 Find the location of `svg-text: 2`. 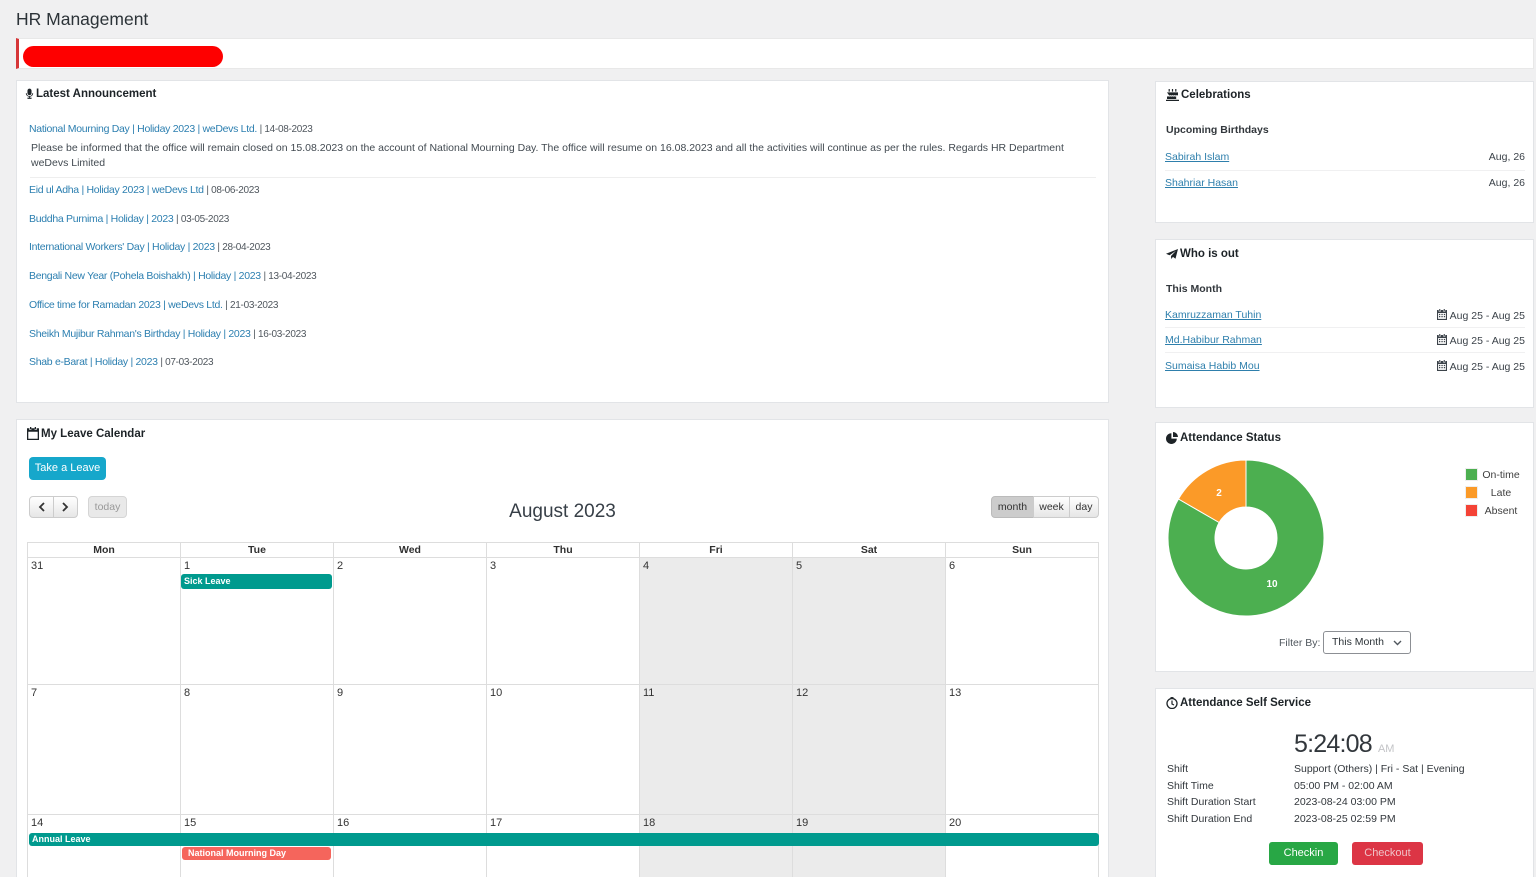

svg-text: 2 is located at coordinates (1219, 493).